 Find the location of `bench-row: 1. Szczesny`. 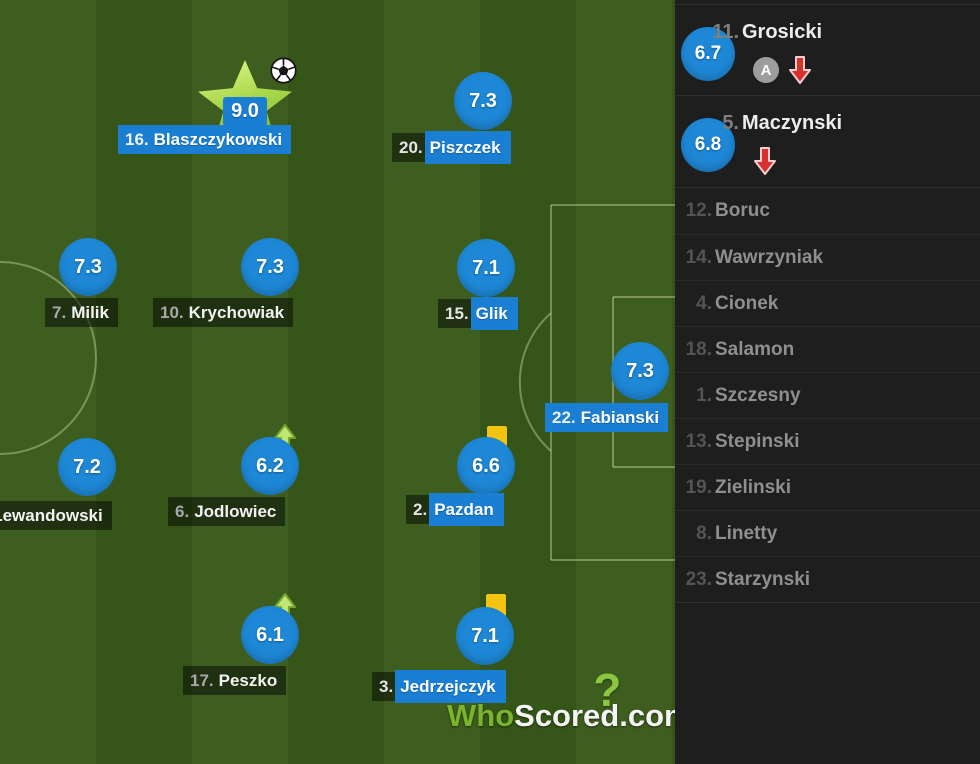

bench-row: 1. Szczesny is located at coordinates (827, 395).